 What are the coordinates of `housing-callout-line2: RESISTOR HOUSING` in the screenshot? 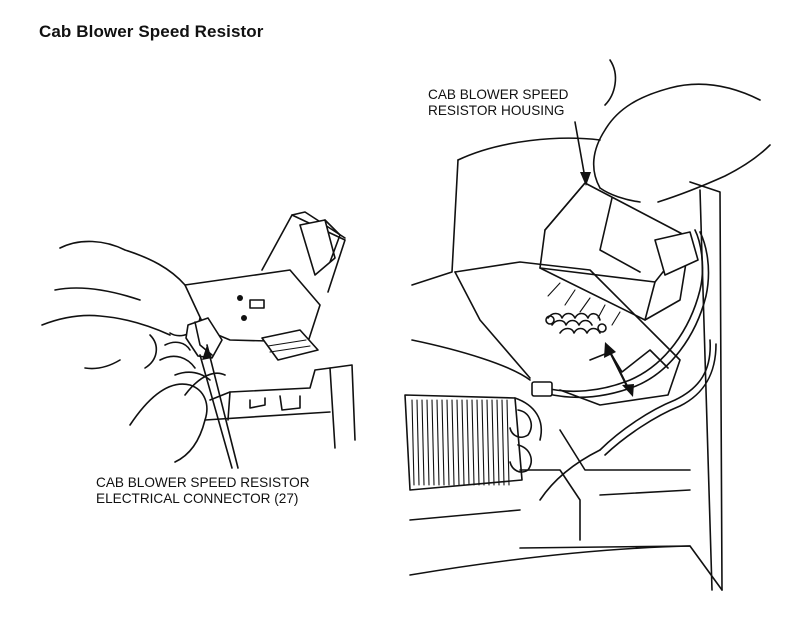 It's located at (496, 110).